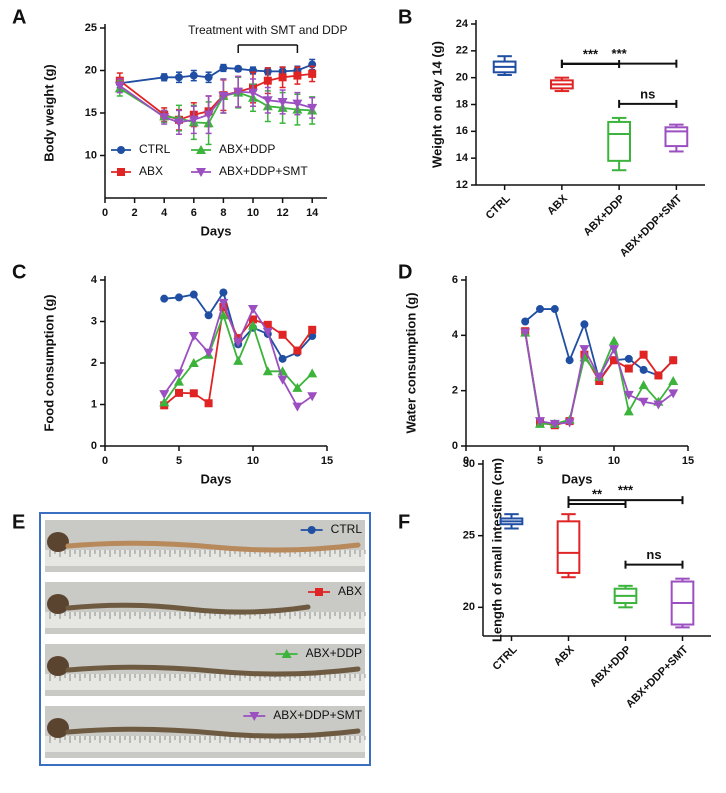 The height and width of the screenshot is (793, 726). Describe the element at coordinates (312, 213) in the screenshot. I see `x-tick-label: 14` at that location.